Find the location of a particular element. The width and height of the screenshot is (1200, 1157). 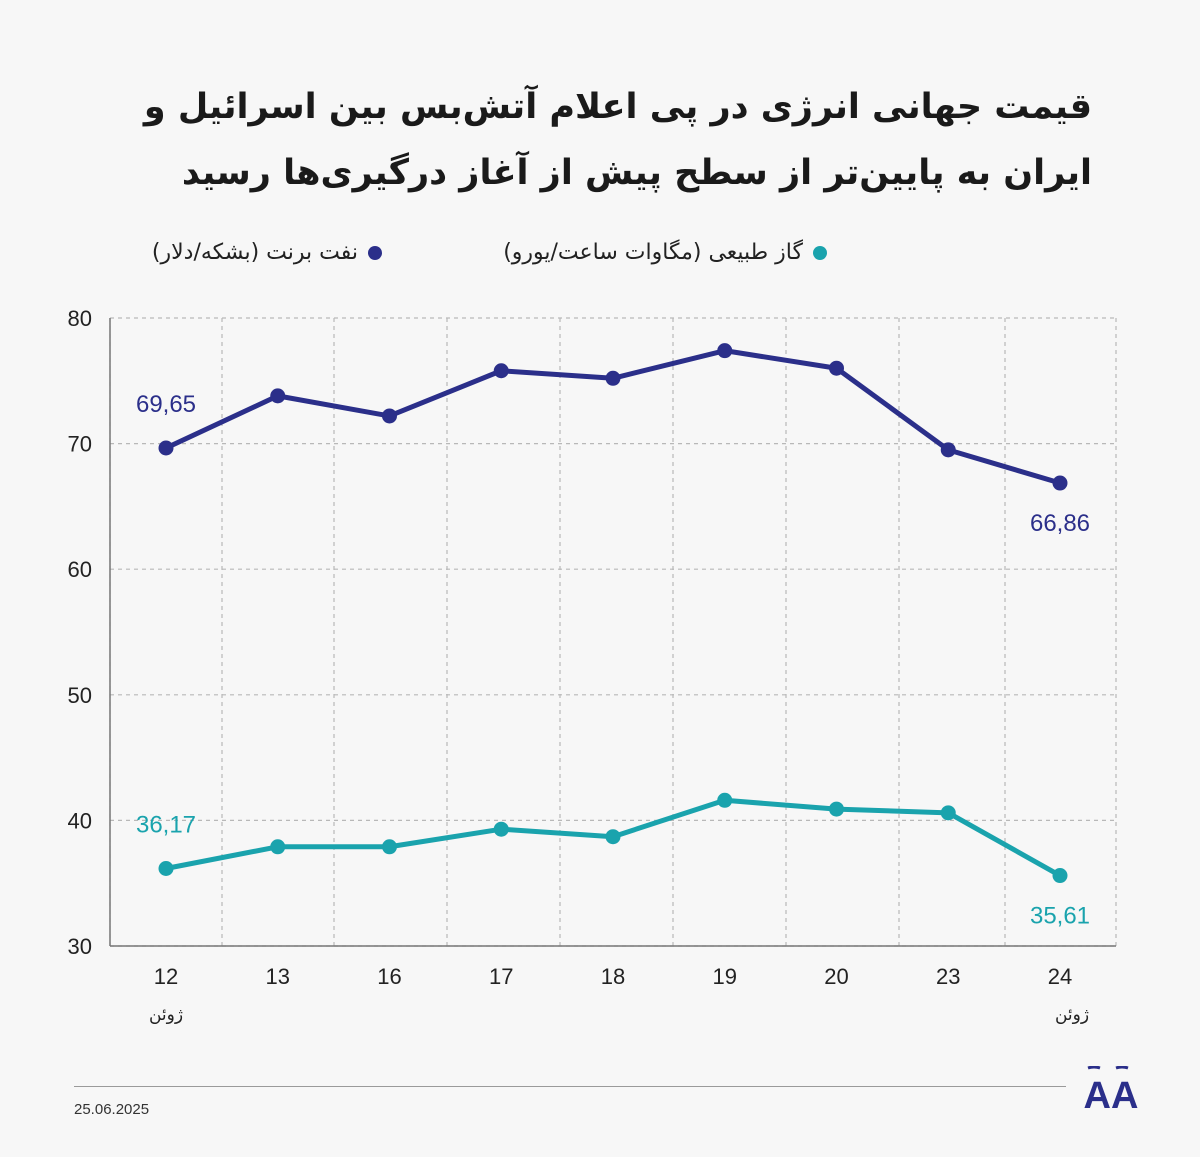

legend-item-brent: نفت برنت (بشکه/دلار) is located at coordinates (267, 257).